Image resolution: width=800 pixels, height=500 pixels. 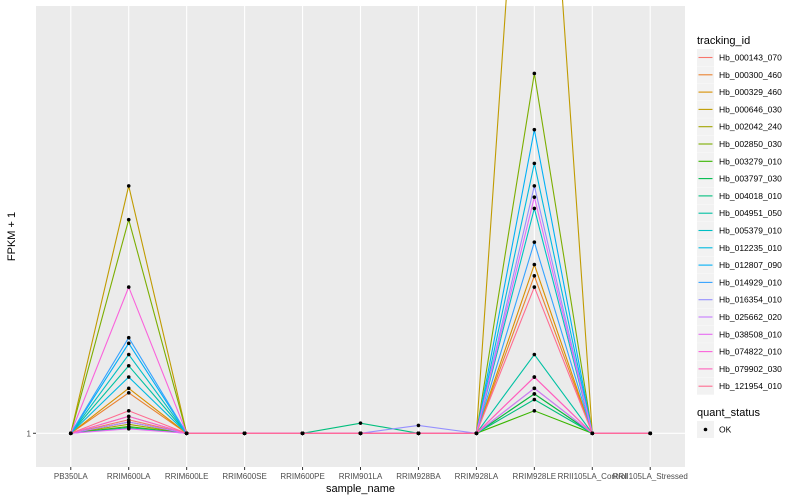 I want to click on legend-item: Hb_012235_010, so click(x=739, y=248).